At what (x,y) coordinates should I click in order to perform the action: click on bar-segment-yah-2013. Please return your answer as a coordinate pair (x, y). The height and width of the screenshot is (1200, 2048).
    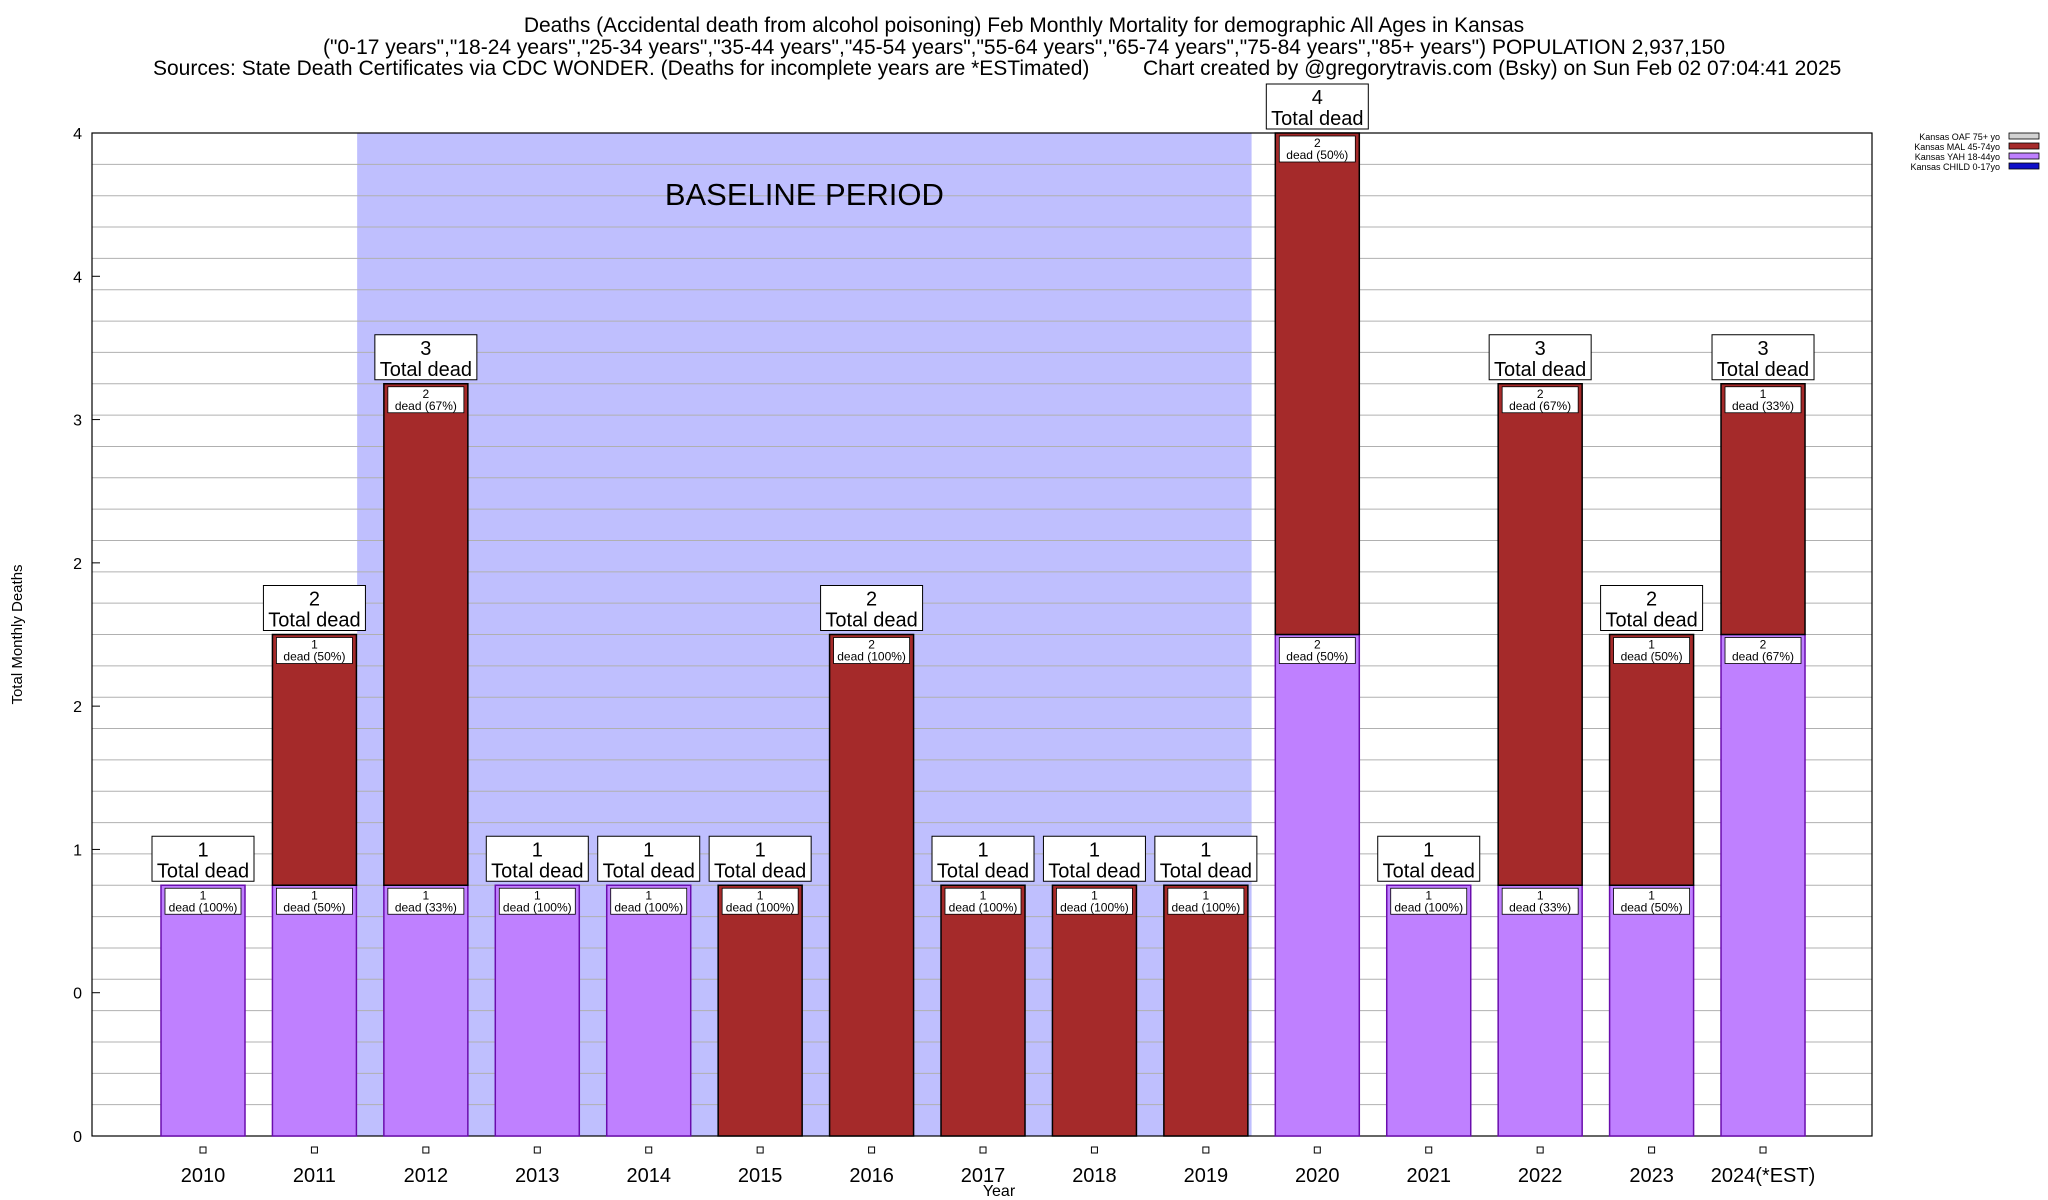
    Looking at the image, I should click on (537, 1010).